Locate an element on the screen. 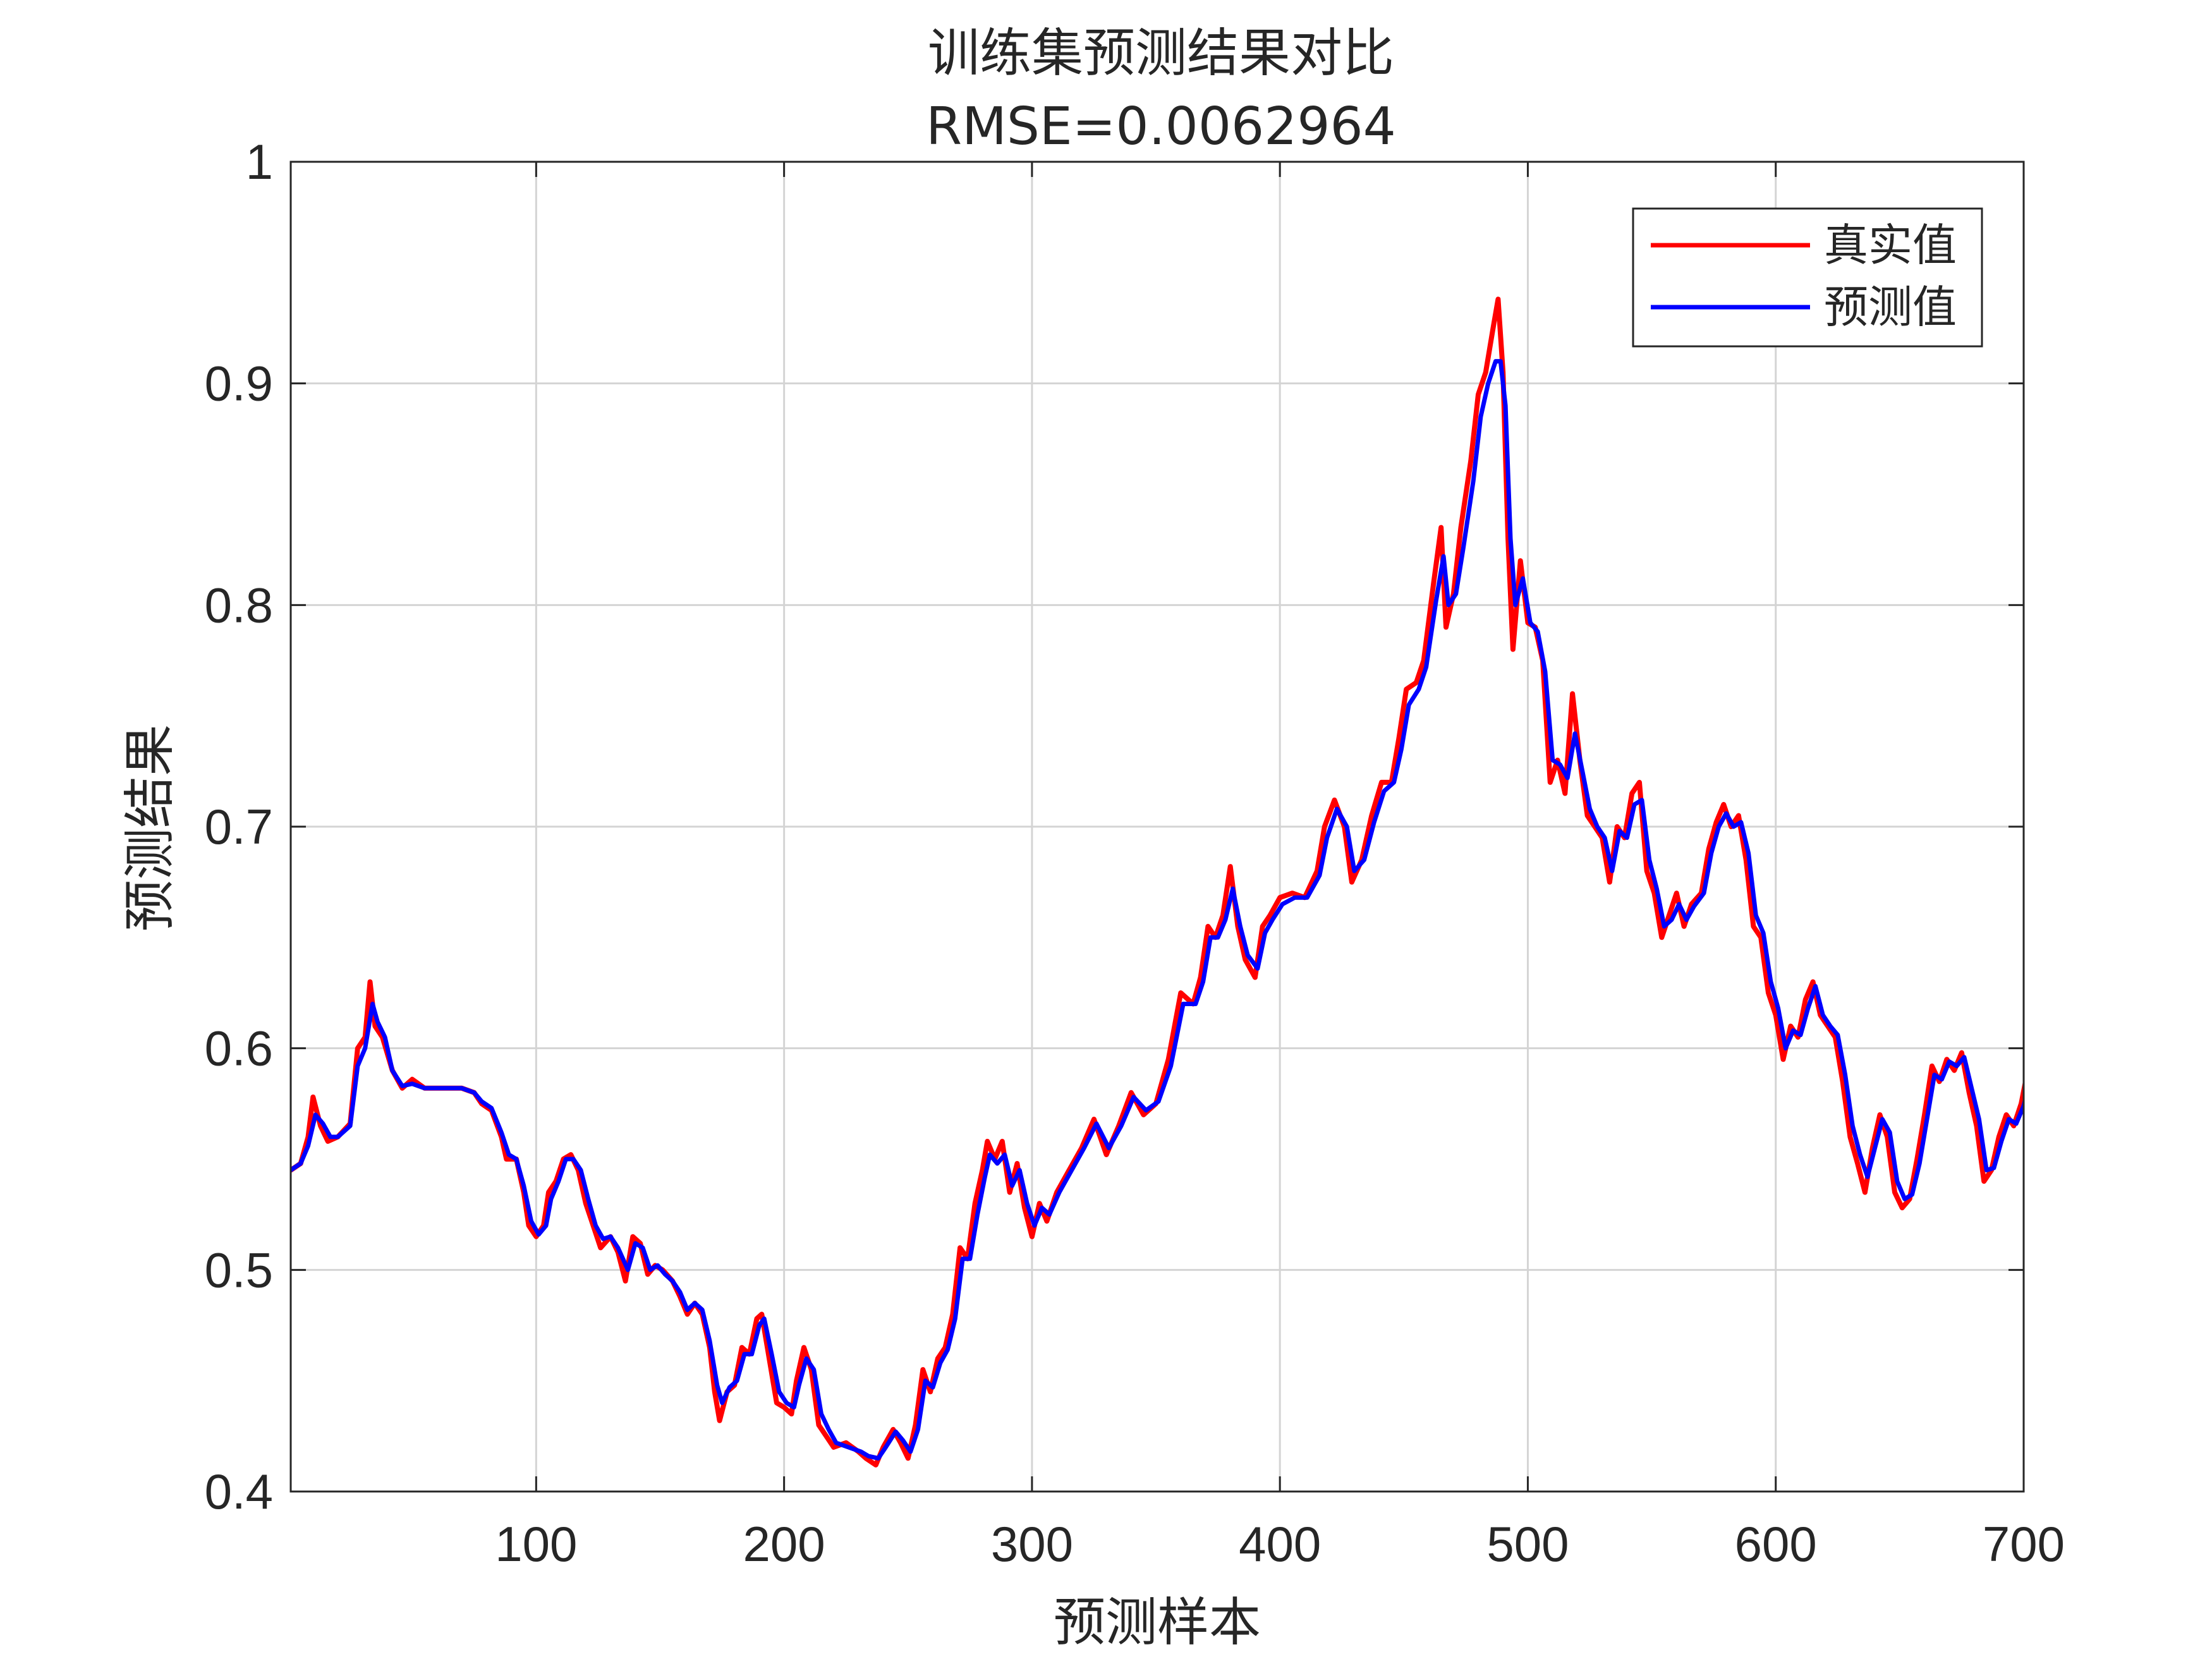 The width and height of the screenshot is (2212, 1659). y-tick-label: 0.8 is located at coordinates (239, 605).